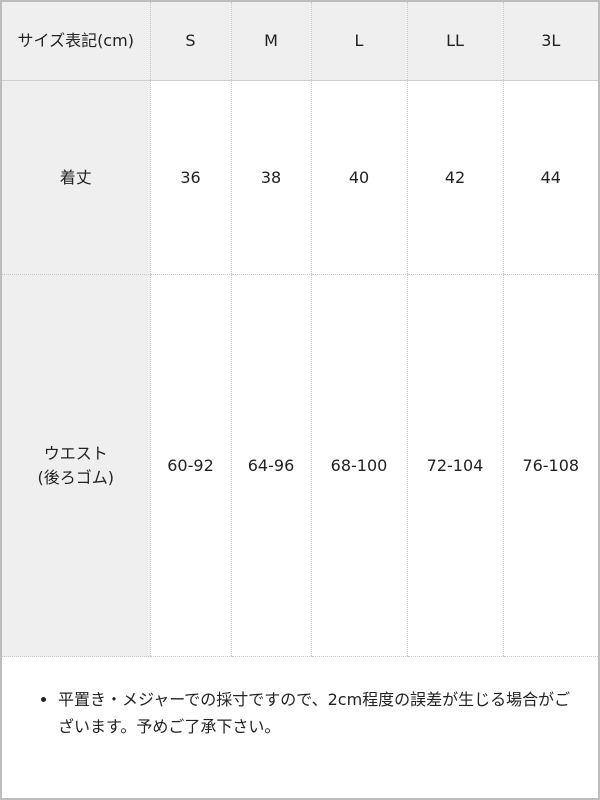  I want to click on table-cell: 60-92, so click(190, 465).